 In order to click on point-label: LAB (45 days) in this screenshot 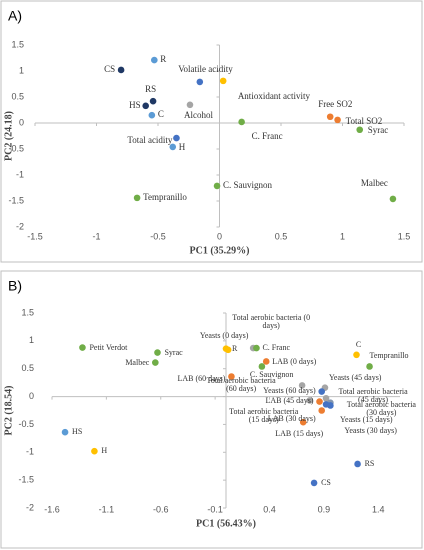, I will do `click(289, 400)`.